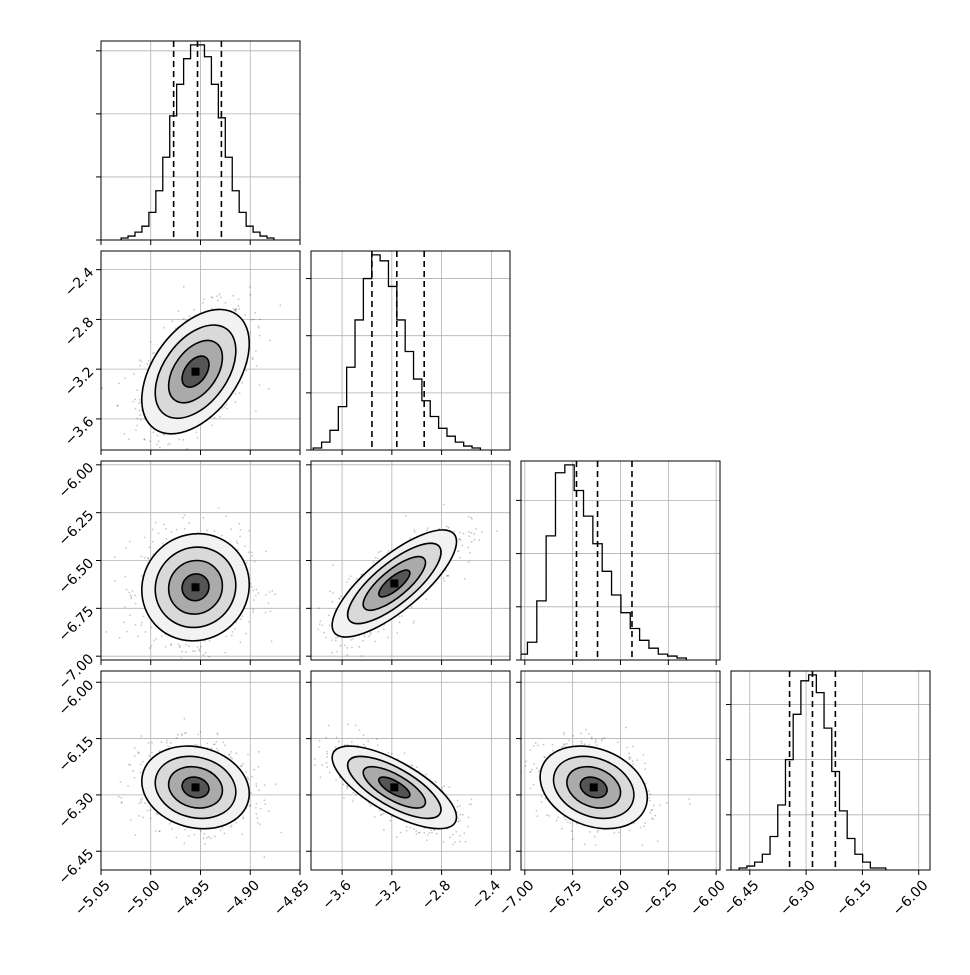  What do you see at coordinates (196, 587) in the screenshot?
I see `density-peak` at bounding box center [196, 587].